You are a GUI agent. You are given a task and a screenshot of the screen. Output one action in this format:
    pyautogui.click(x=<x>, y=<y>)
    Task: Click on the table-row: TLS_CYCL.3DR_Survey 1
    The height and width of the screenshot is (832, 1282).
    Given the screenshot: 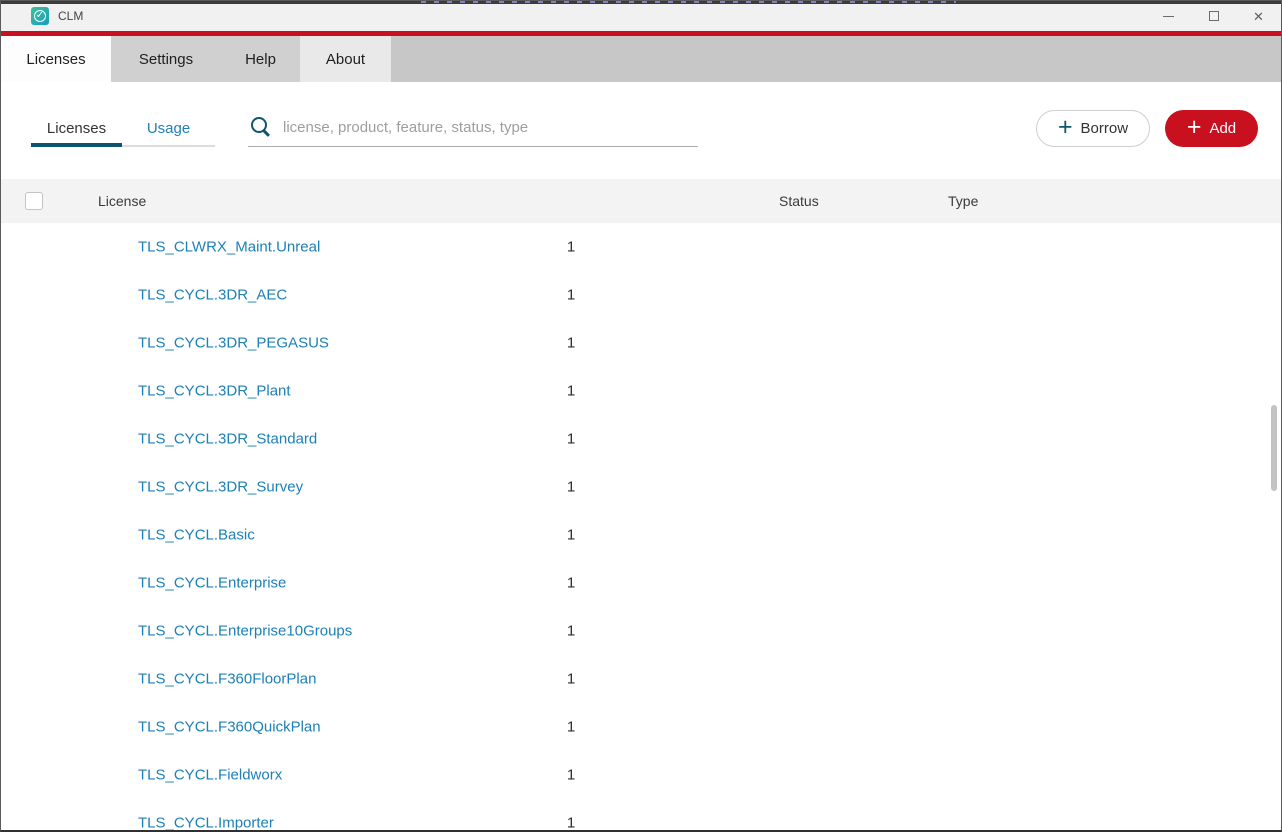 What is the action you would take?
    pyautogui.click(x=641, y=487)
    